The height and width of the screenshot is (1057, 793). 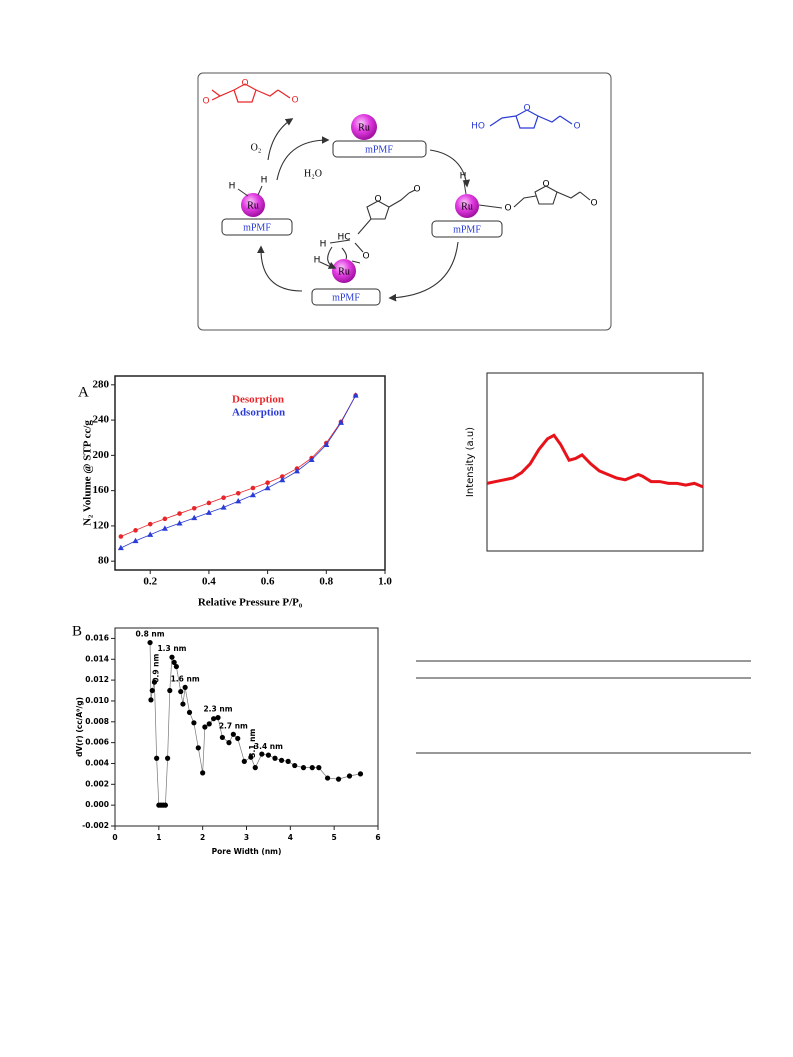 I want to click on x-tick-label: 0.6, so click(x=268, y=582).